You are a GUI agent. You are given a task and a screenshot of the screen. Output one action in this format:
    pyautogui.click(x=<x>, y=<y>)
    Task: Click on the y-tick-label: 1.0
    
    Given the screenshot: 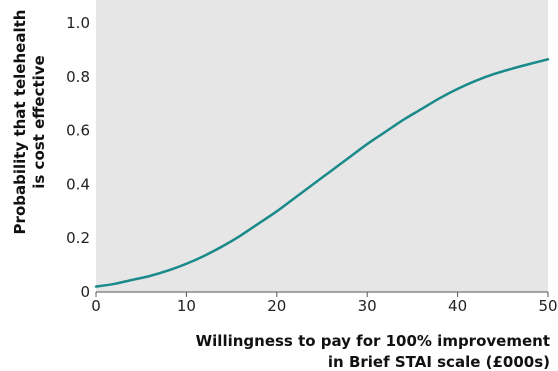 What is the action you would take?
    pyautogui.click(x=78, y=23)
    